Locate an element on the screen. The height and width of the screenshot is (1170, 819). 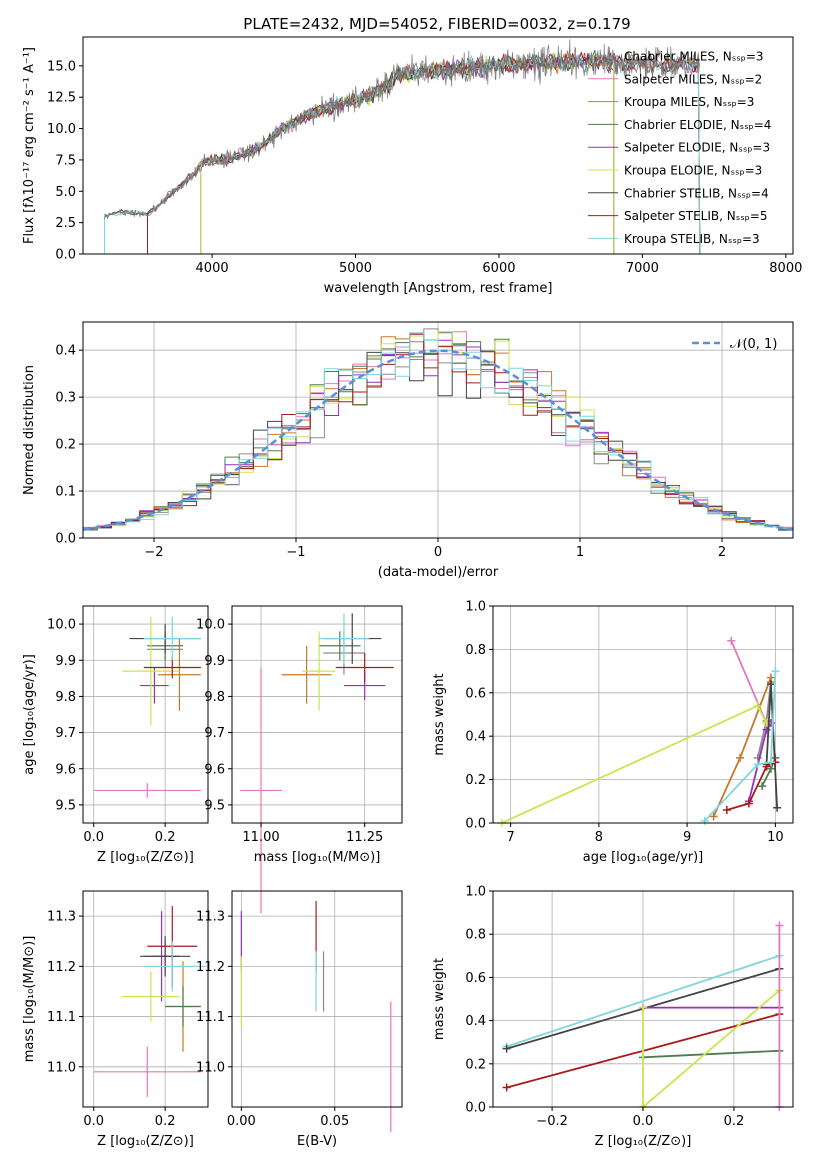
legend-label: Salpeter MILES, Nₛₛₚ=2 is located at coordinates (693, 79).